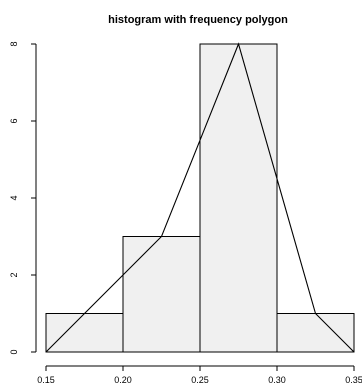 The width and height of the screenshot is (362, 388). I want to click on chart-title: histogram with frequency polygon, so click(198, 20).